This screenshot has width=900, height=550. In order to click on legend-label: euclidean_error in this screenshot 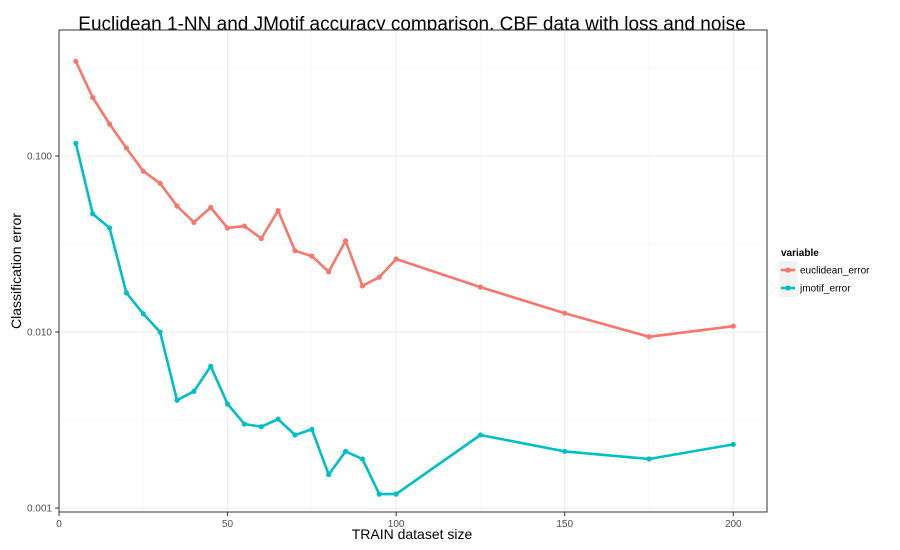, I will do `click(835, 271)`.